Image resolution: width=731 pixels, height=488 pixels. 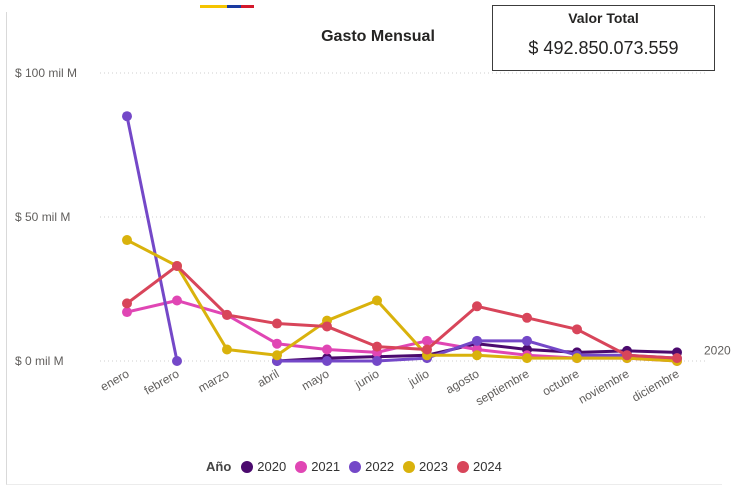 I want to click on legend-item: 2024, so click(x=479, y=466).